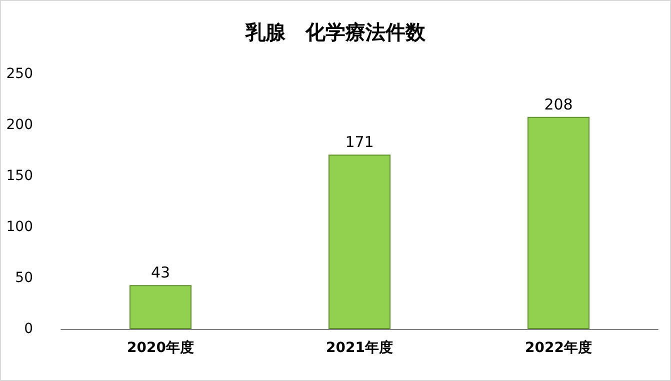 Image resolution: width=671 pixels, height=381 pixels. Describe the element at coordinates (359, 347) in the screenshot. I see `x-tick-label: 2021年度` at that location.